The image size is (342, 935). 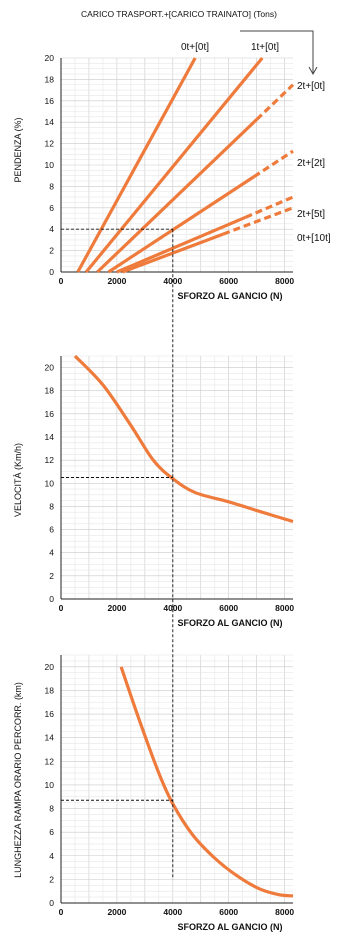 What do you see at coordinates (311, 214) in the screenshot?
I see `series-label: 2t+[5t]` at bounding box center [311, 214].